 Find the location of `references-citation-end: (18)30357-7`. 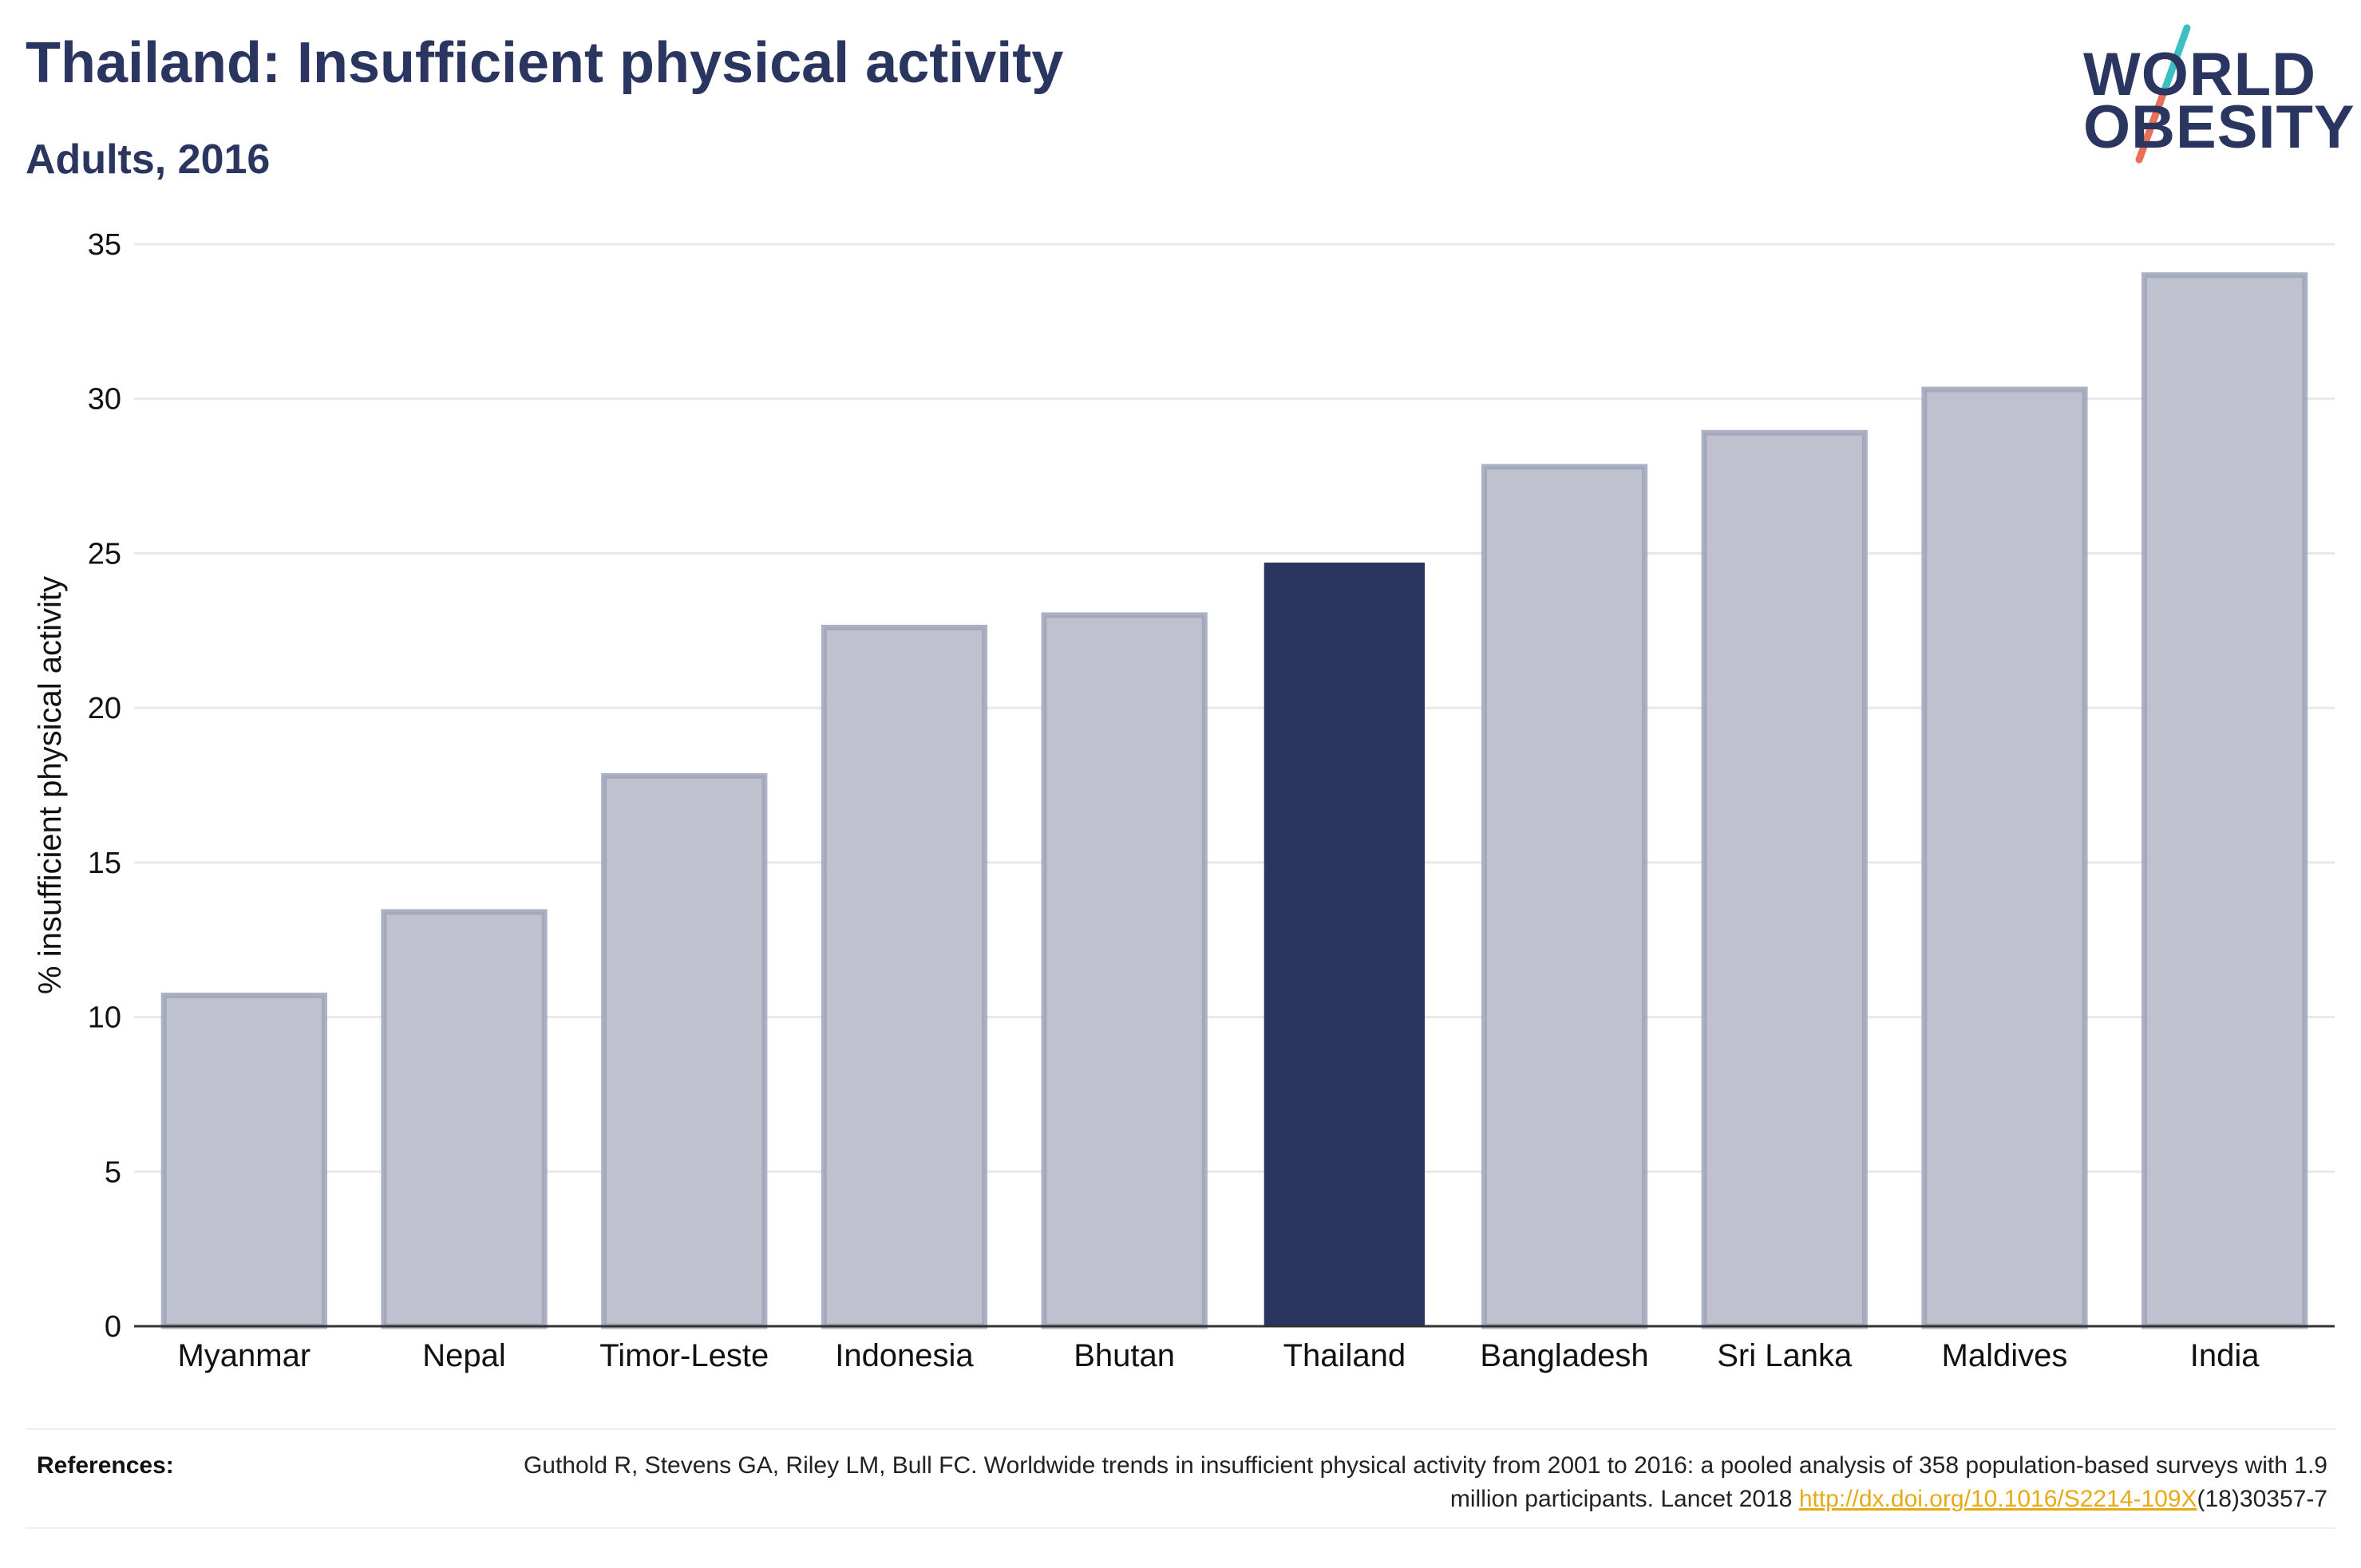

references-citation-end: (18)30357-7 is located at coordinates (2262, 1499).